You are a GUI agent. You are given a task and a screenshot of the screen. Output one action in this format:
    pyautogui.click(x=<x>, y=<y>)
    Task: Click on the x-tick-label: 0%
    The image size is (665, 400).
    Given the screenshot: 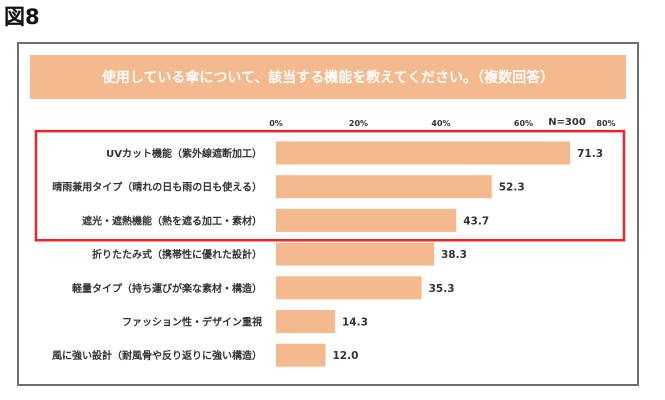 What is the action you would take?
    pyautogui.click(x=276, y=123)
    